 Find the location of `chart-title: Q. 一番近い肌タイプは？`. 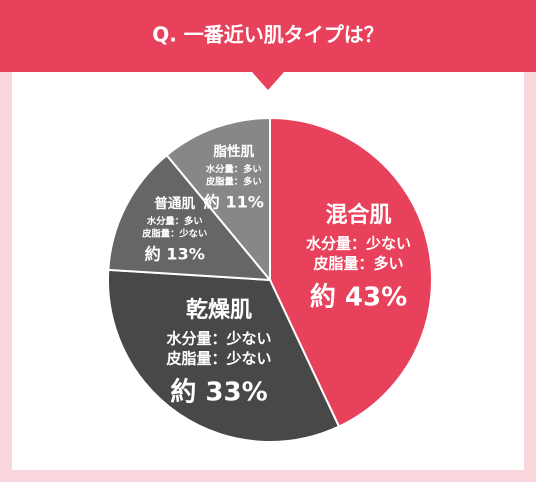

chart-title: Q. 一番近い肌タイプは？ is located at coordinates (268, 35).